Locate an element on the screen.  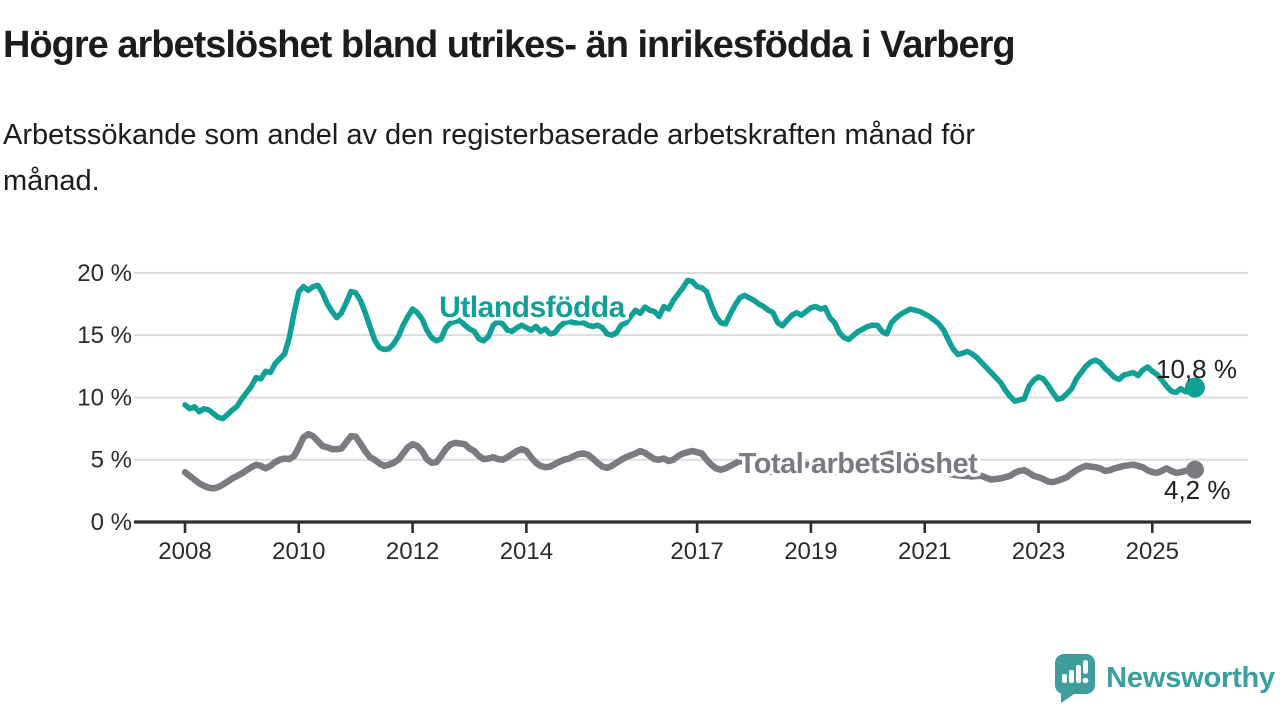
logo-bar-medium is located at coordinates (1072, 676).